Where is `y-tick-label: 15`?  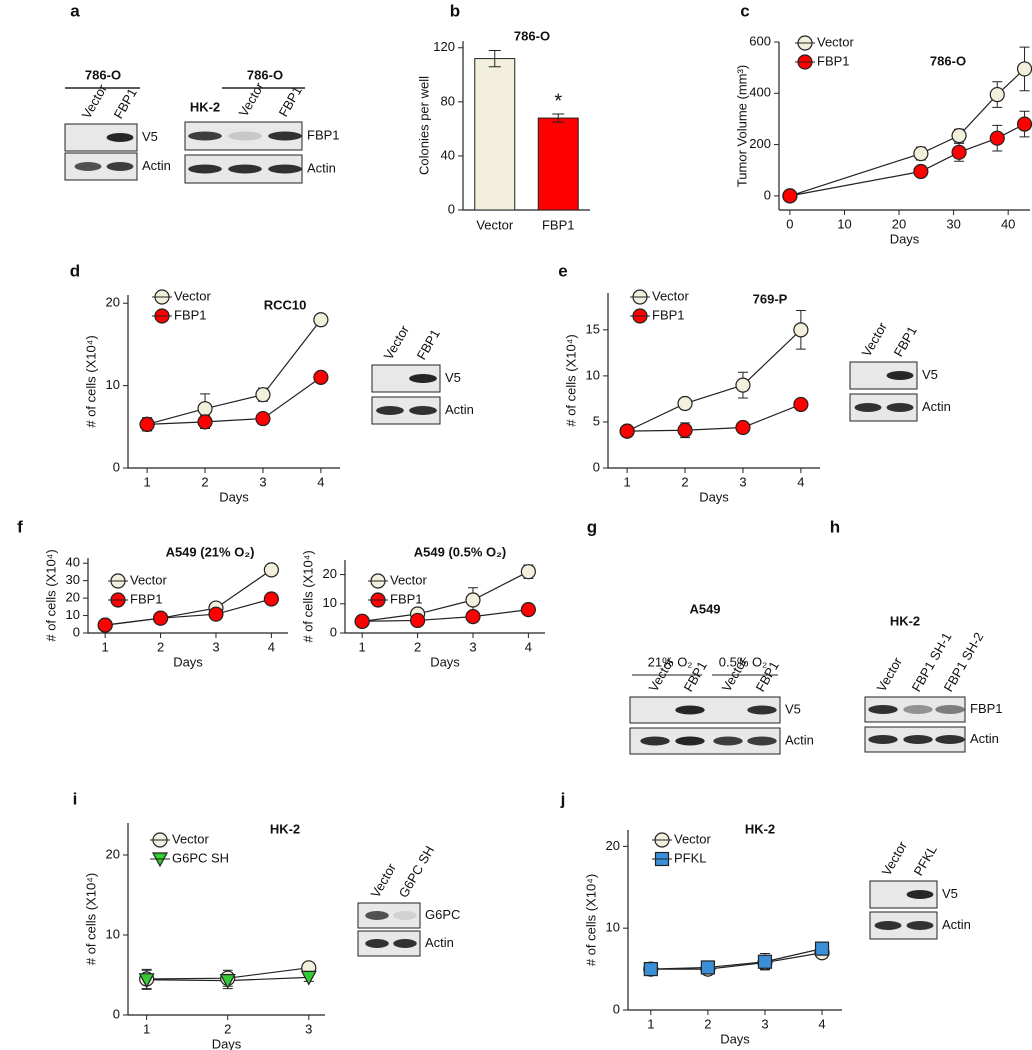
y-tick-label: 15 is located at coordinates (593, 328).